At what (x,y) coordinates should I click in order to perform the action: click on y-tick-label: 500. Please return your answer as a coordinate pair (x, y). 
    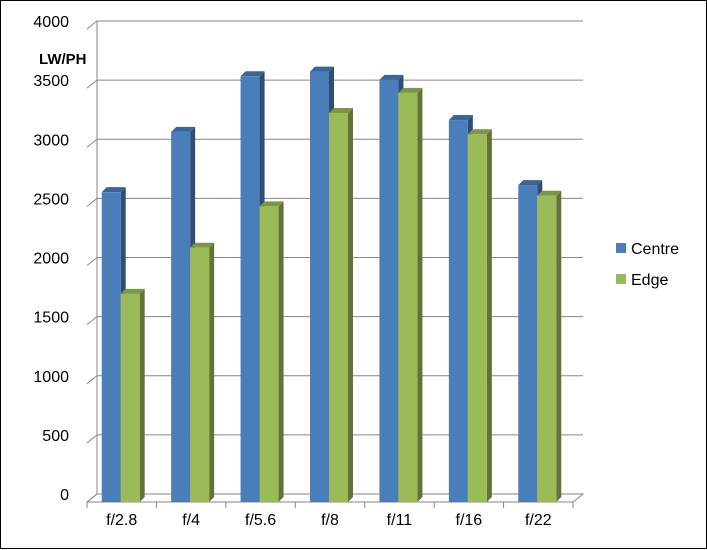
    Looking at the image, I should click on (55, 436).